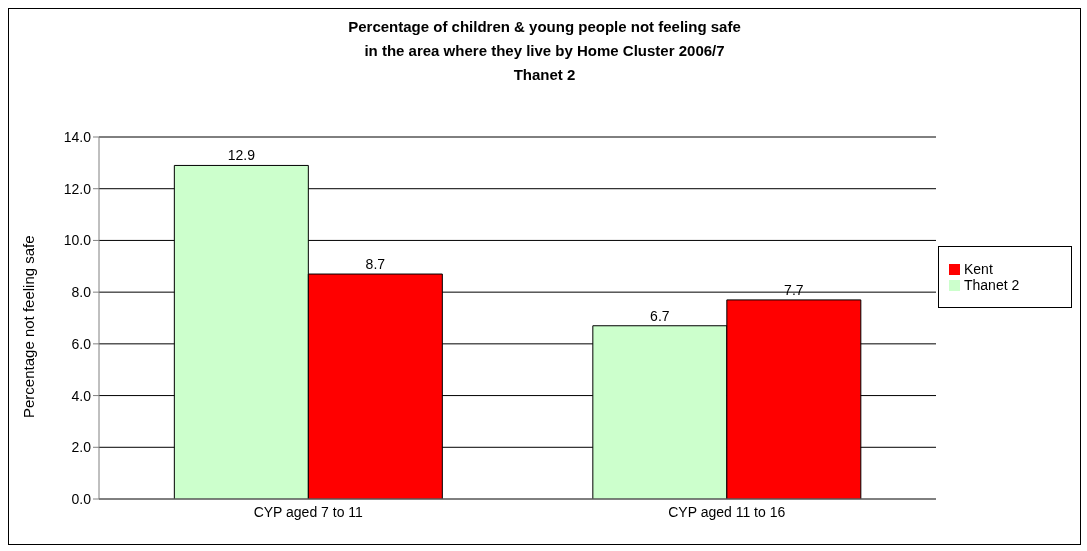  What do you see at coordinates (660, 315) in the screenshot?
I see `data-label: 6.7` at bounding box center [660, 315].